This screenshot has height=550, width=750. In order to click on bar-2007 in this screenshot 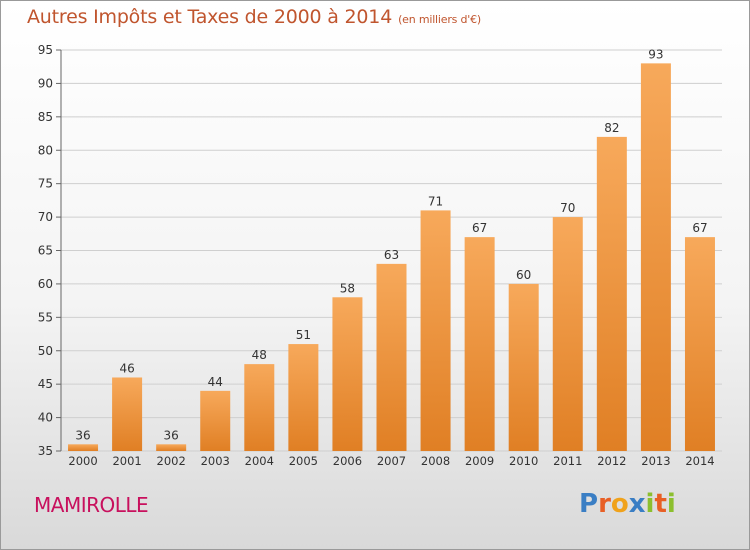, I will do `click(391, 357)`.